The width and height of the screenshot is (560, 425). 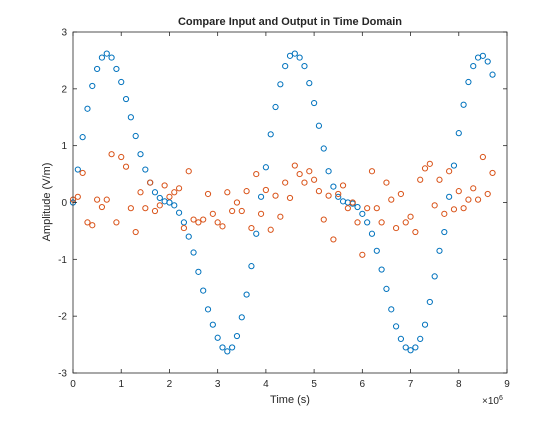 What do you see at coordinates (507, 384) in the screenshot?
I see `x-tick-label-9: 9` at bounding box center [507, 384].